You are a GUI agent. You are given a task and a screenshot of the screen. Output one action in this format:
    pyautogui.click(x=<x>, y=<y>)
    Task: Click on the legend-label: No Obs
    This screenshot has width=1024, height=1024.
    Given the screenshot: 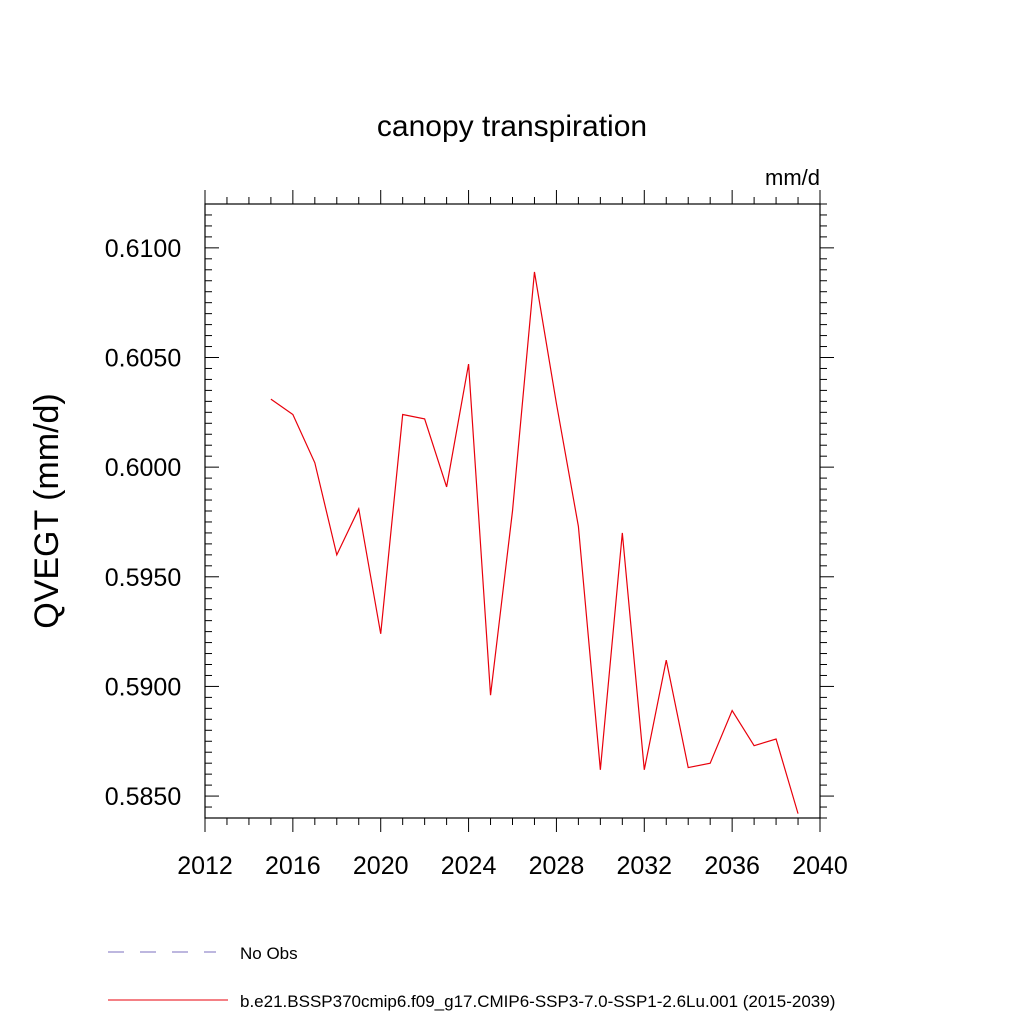 What is the action you would take?
    pyautogui.click(x=269, y=953)
    